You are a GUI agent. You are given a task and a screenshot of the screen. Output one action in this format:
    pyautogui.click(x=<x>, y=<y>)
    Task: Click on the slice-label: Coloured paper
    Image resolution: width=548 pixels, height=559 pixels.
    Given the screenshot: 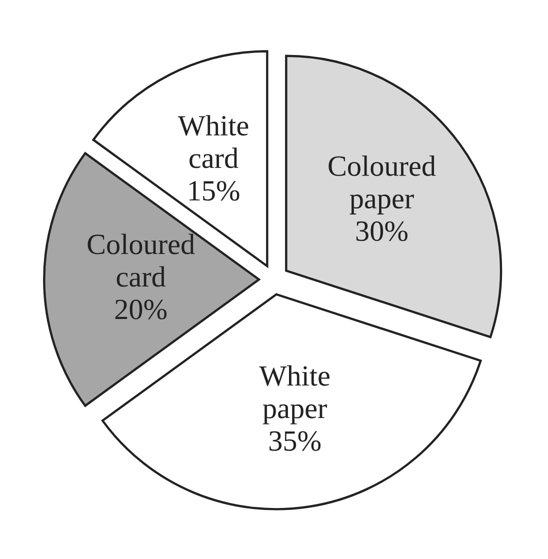 What is the action you would take?
    pyautogui.click(x=382, y=184)
    